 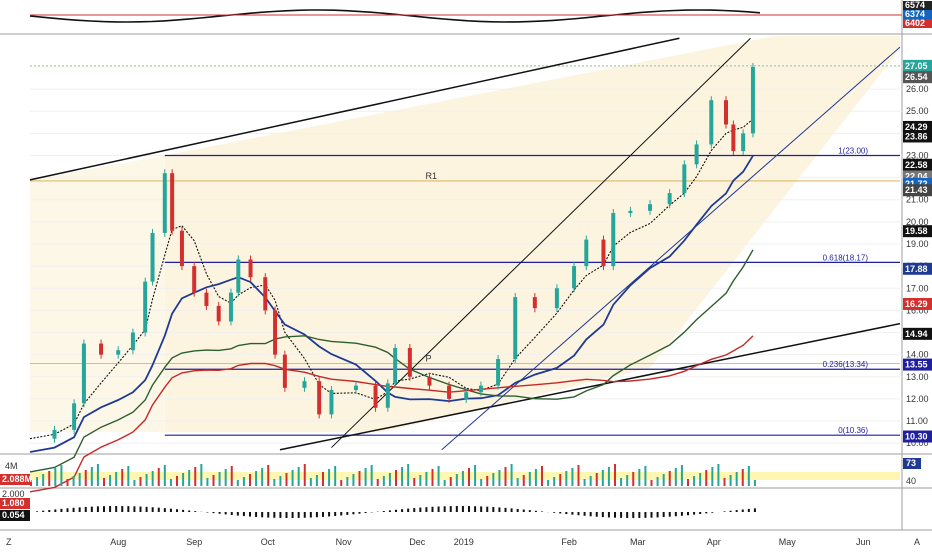 I want to click on volume-band, so click(x=465, y=476).